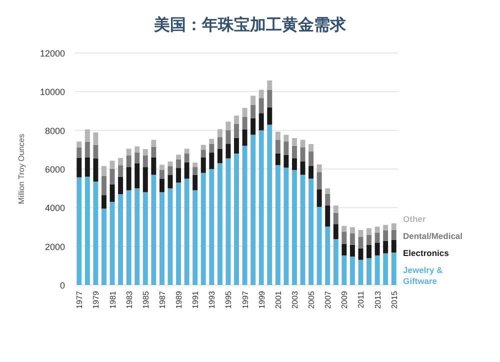 The image size is (500, 362). I want to click on y-tick-label: 10000, so click(52, 92).